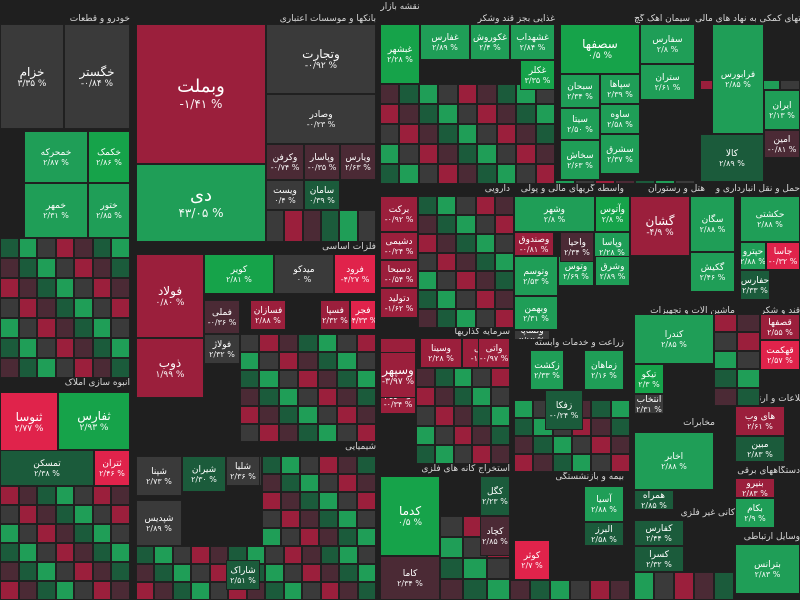  What do you see at coordinates (755, 488) in the screenshot?
I see `ticker-tile: بنیرو ۲/۸۳ %` at bounding box center [755, 488].